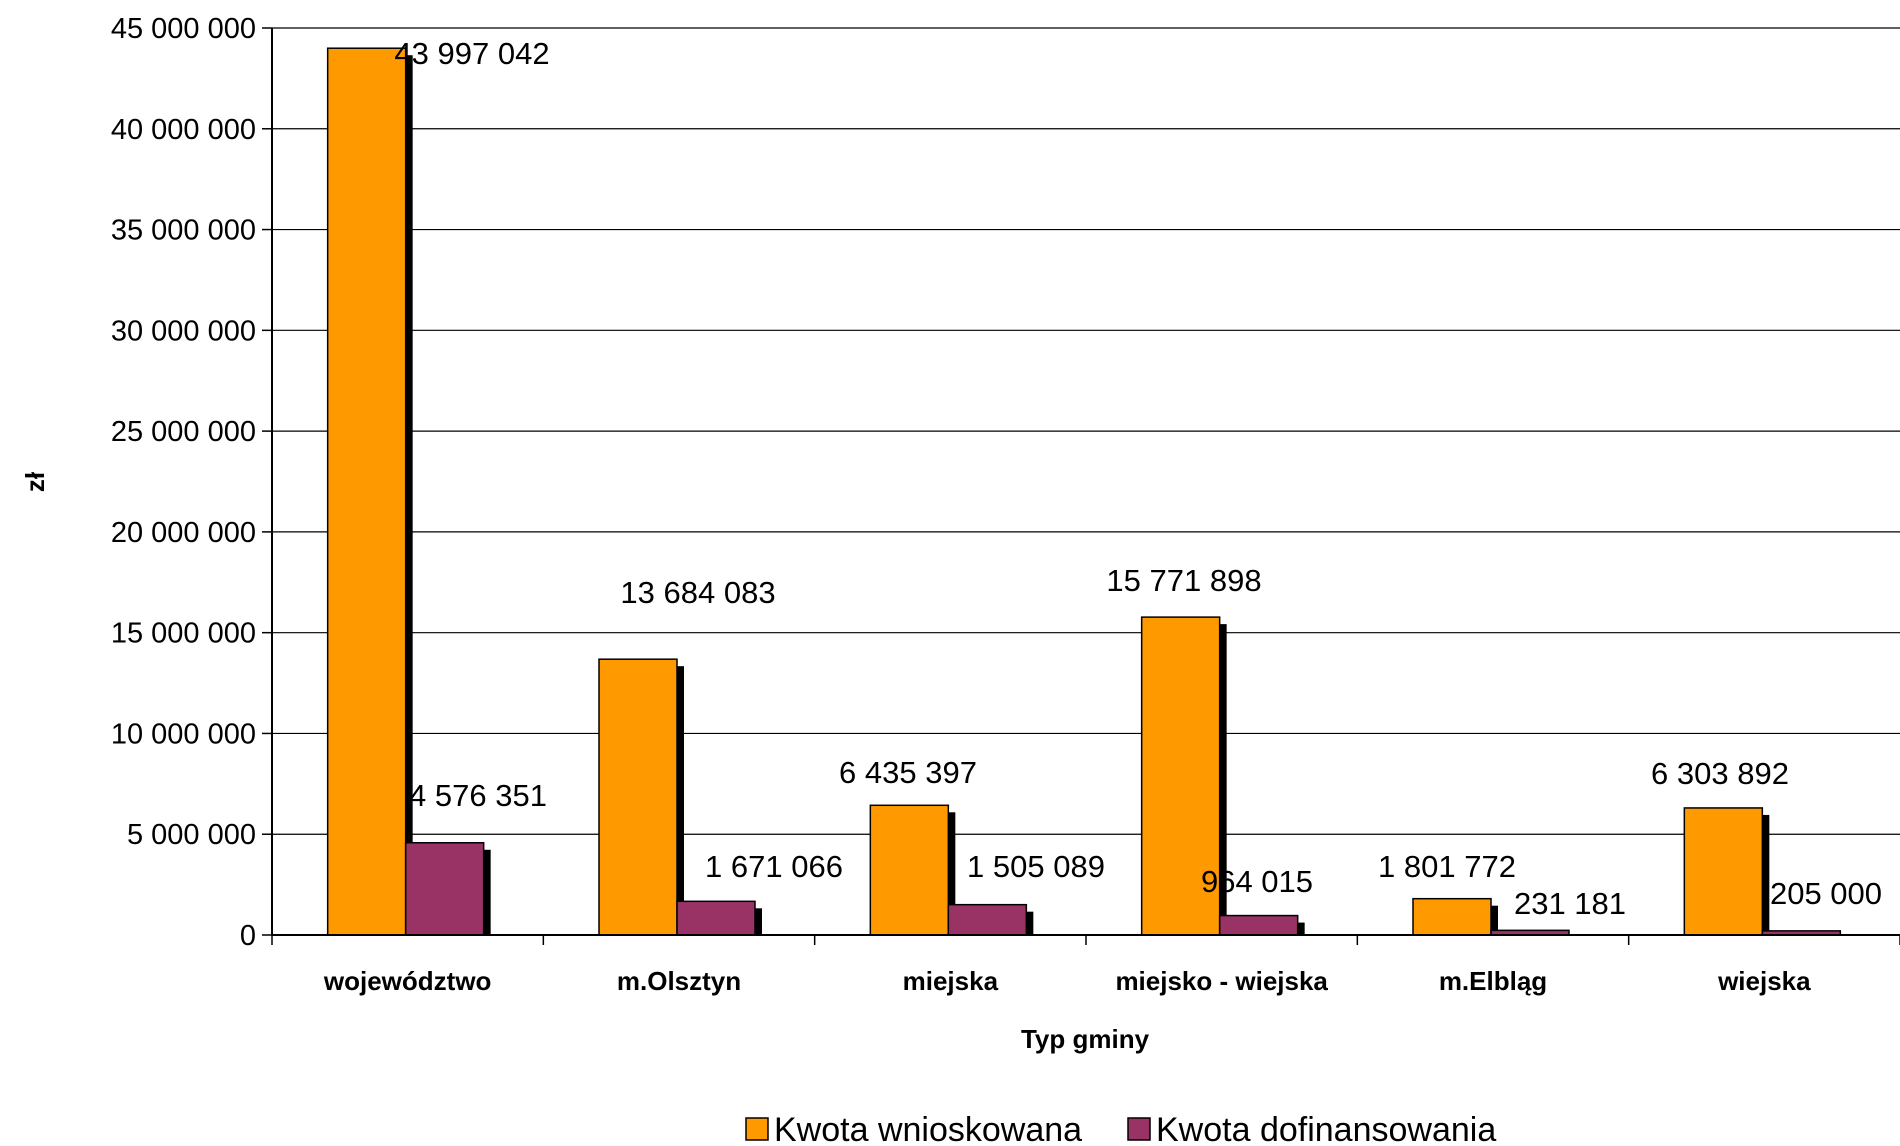 This screenshot has height=1146, width=1900. I want to click on category-label: m.Elbląg, so click(1493, 981).